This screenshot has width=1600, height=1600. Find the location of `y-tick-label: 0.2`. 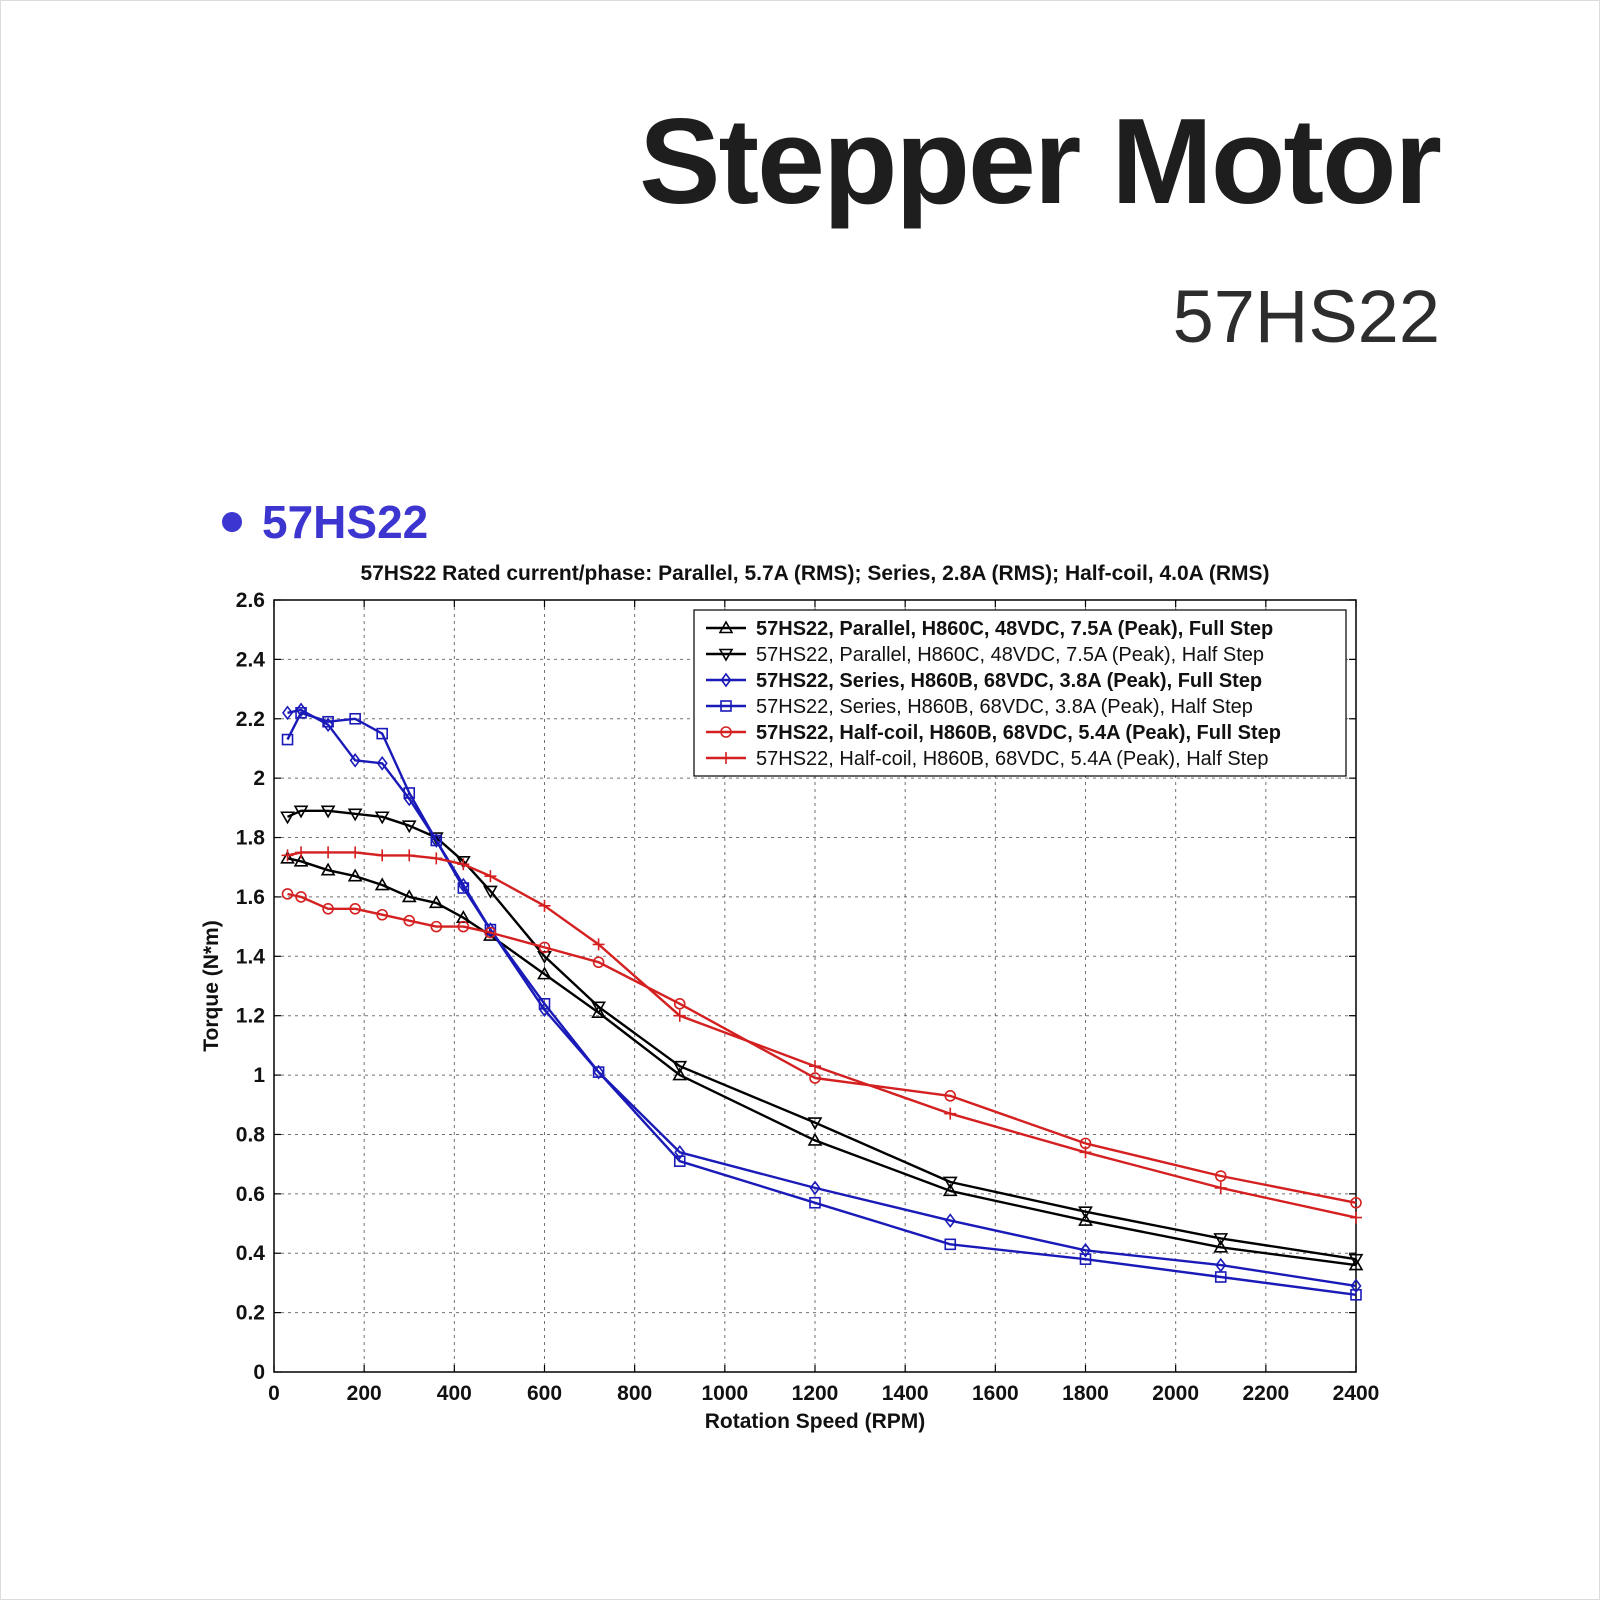

y-tick-label: 0.2 is located at coordinates (250, 1313).